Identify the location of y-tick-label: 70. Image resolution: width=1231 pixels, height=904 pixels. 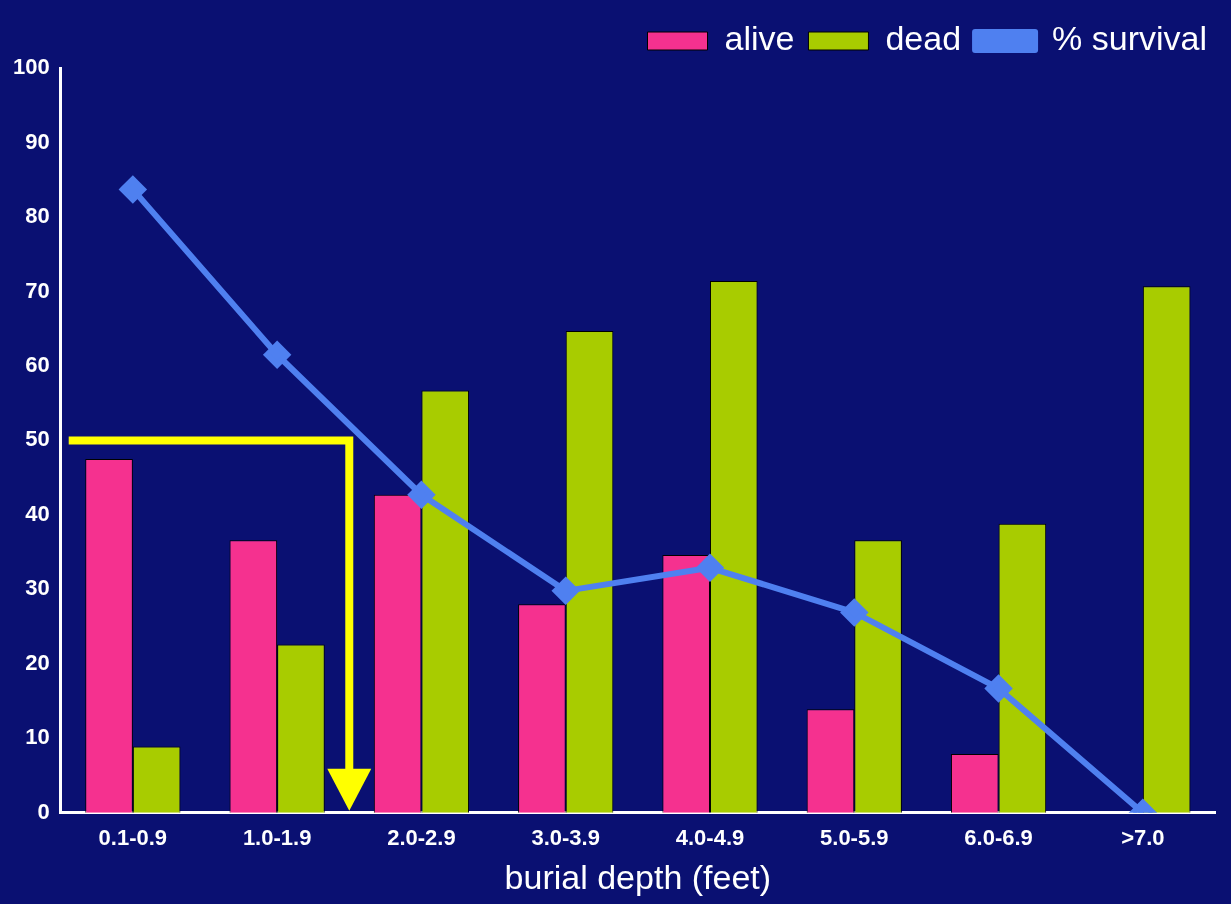
(37, 290).